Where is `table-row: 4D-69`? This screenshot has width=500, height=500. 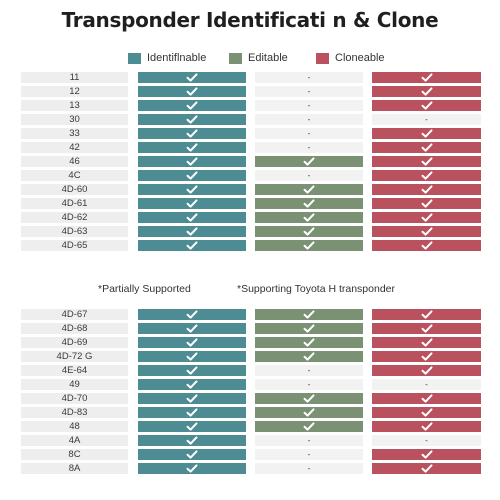 table-row: 4D-69 is located at coordinates (251, 342).